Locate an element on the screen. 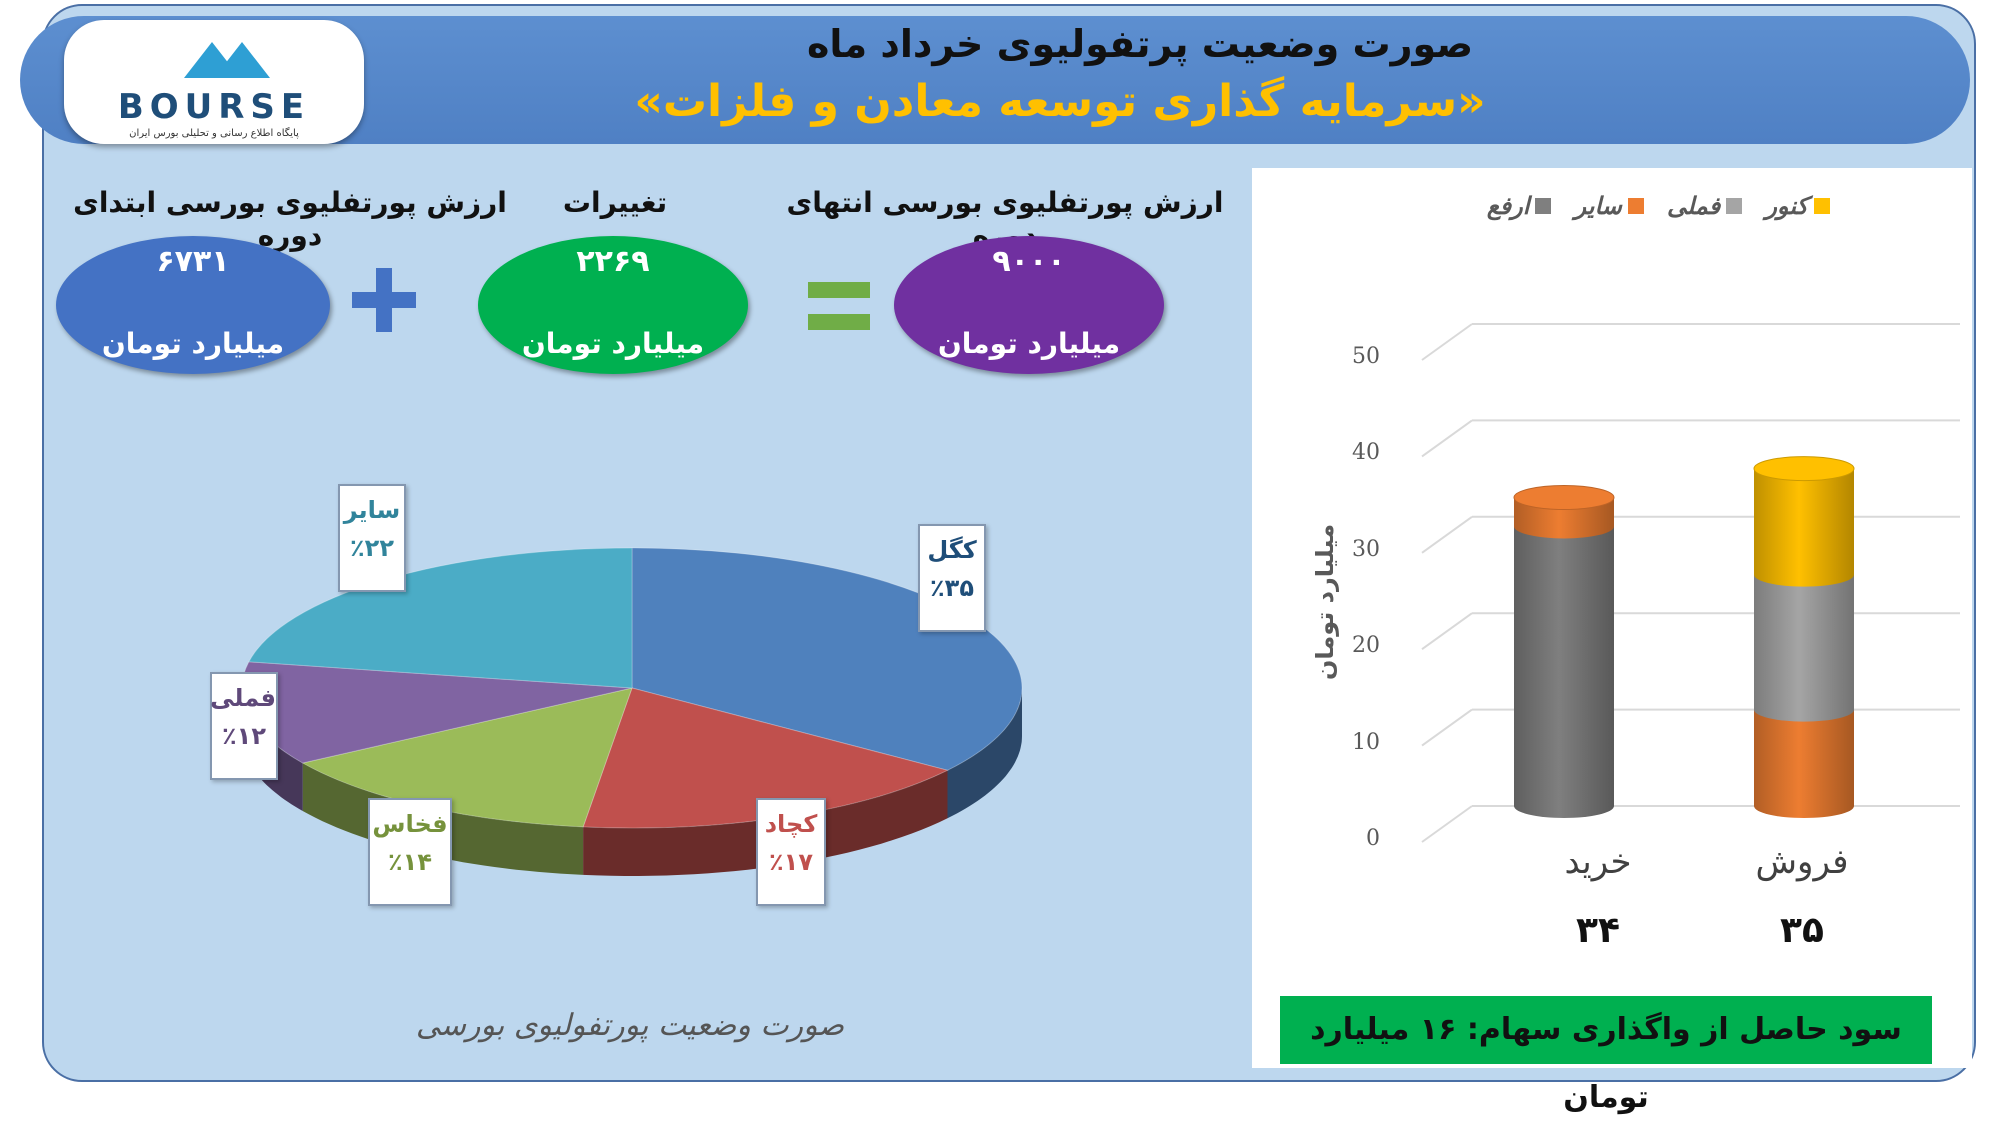  bar-buy-sayer is located at coordinates (1564, 512).